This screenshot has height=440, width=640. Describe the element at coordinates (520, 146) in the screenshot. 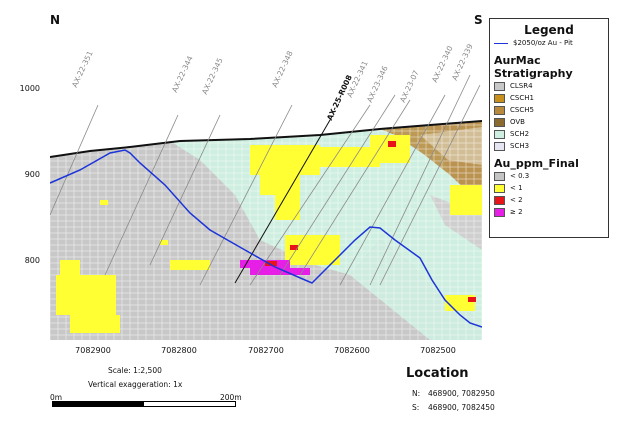

I see `legend-strat-label: SCH3` at that location.